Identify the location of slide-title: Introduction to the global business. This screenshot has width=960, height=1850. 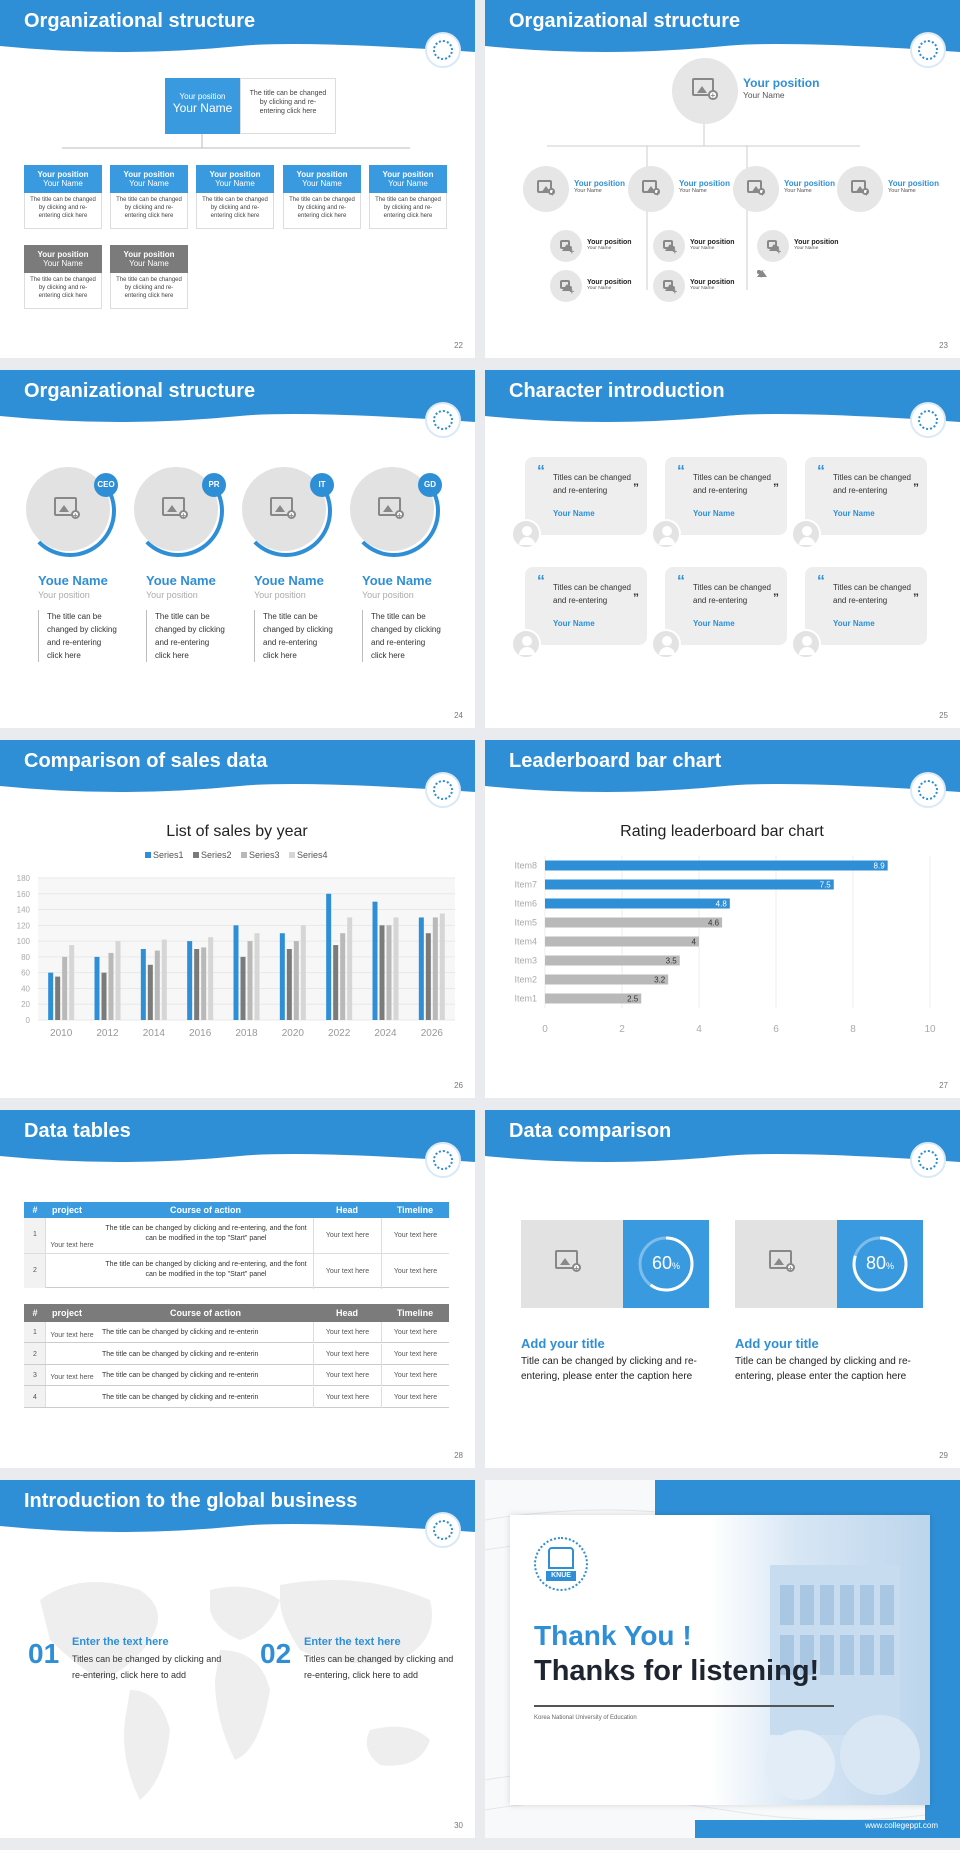
(191, 1501).